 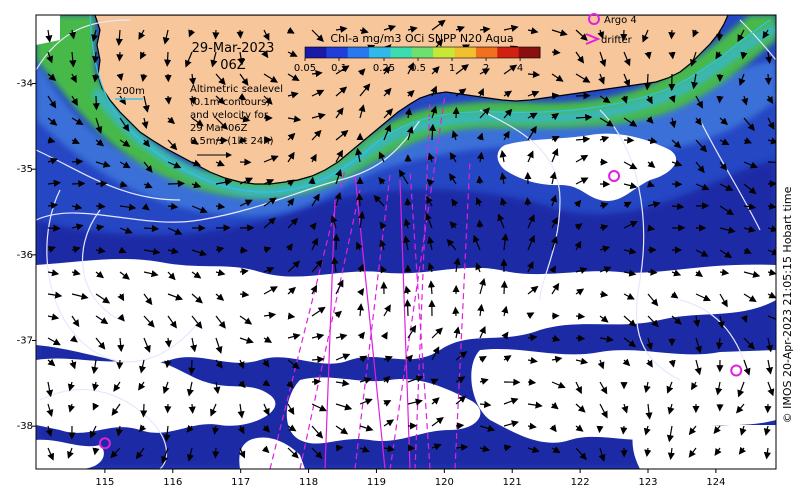 I want to click on altimetry-note-line: and velocity for, so click(x=229, y=115).